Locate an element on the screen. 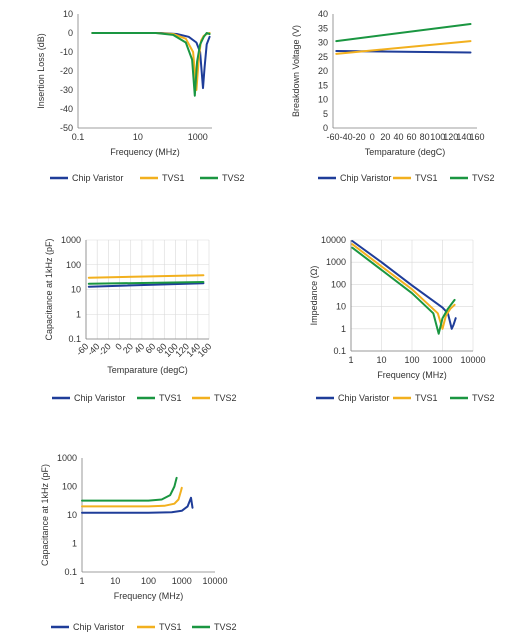 This screenshot has width=530, height=643. x-tick-label: 0.1 is located at coordinates (78, 137).